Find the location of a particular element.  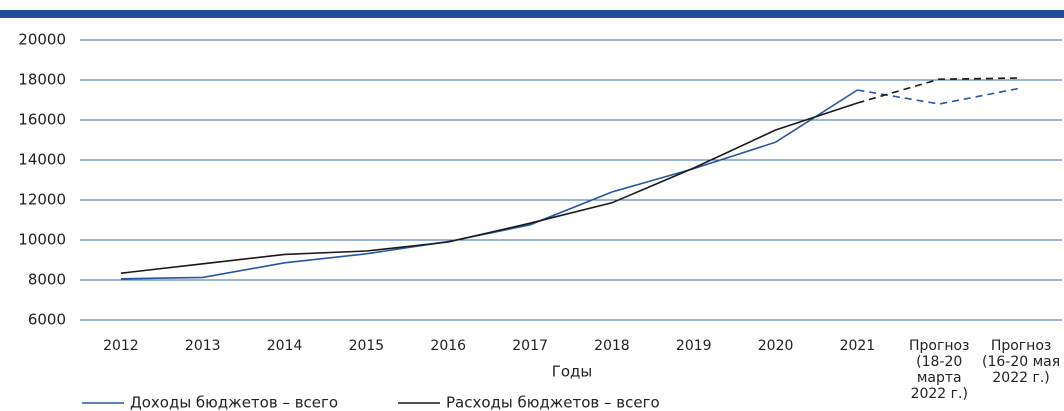

x-tick-label: 2013 is located at coordinates (202, 346).